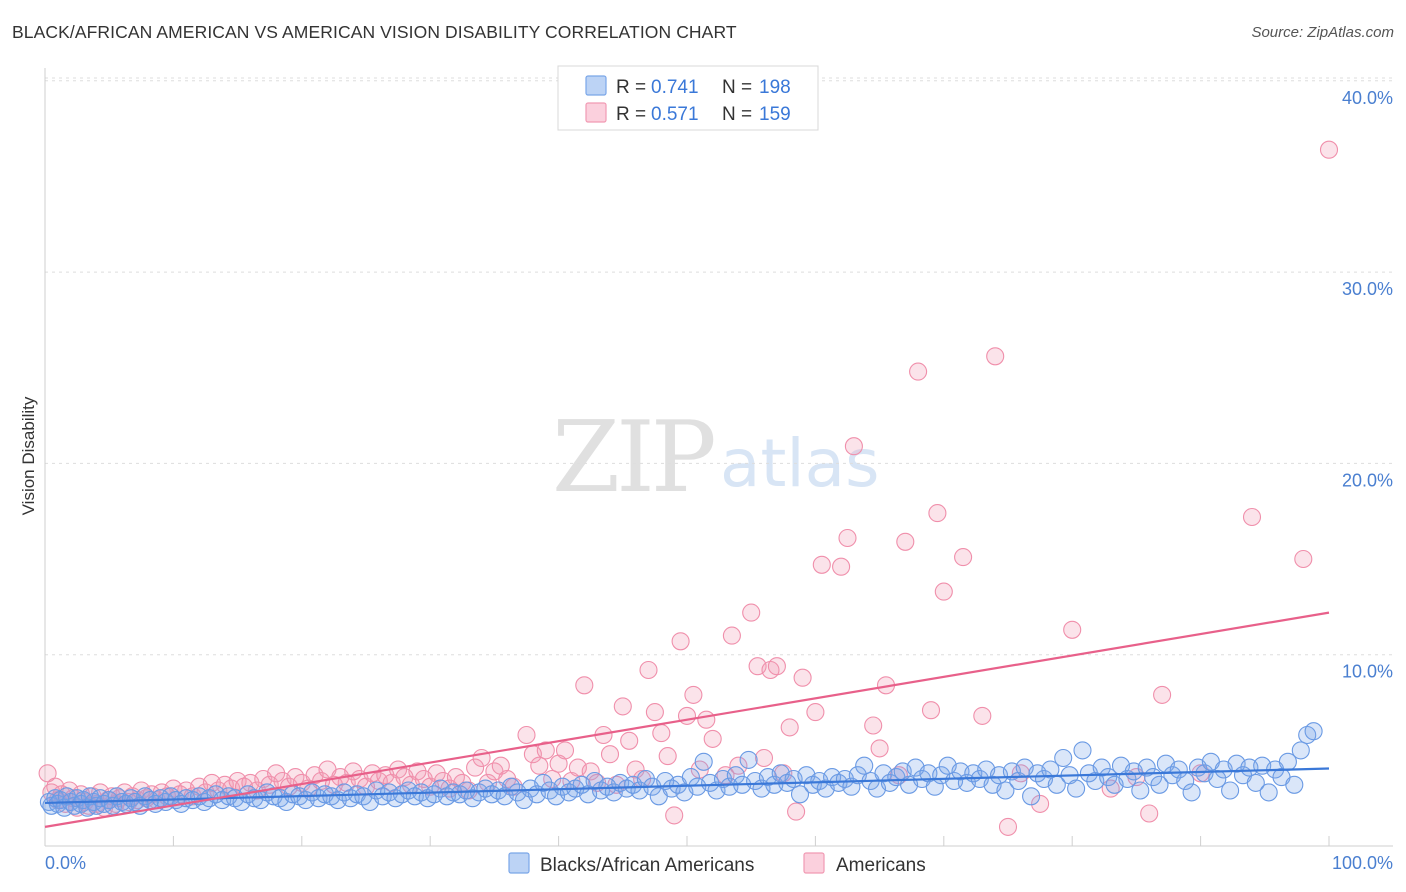 This screenshot has height=892, width=1406. I want to click on y-tick-label-20: 20.0%, so click(1367, 480).